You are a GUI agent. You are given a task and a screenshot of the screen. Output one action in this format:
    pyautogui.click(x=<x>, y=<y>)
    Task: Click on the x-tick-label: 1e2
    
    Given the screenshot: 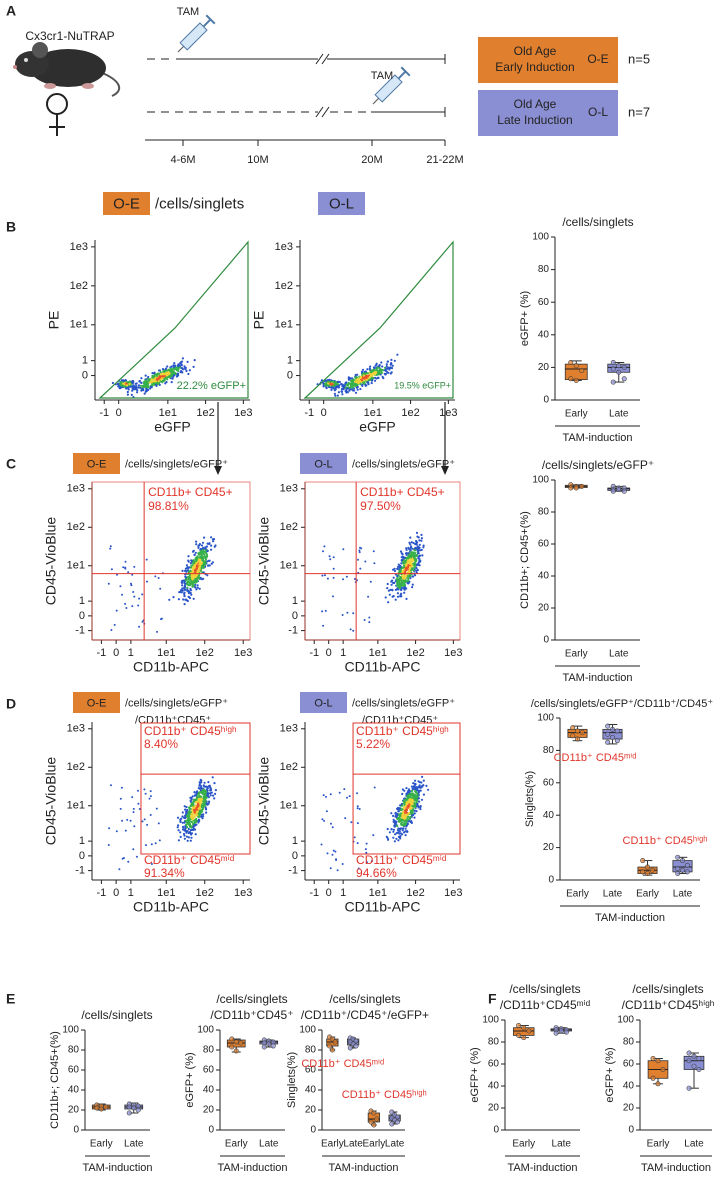 What is the action you would take?
    pyautogui.click(x=205, y=653)
    